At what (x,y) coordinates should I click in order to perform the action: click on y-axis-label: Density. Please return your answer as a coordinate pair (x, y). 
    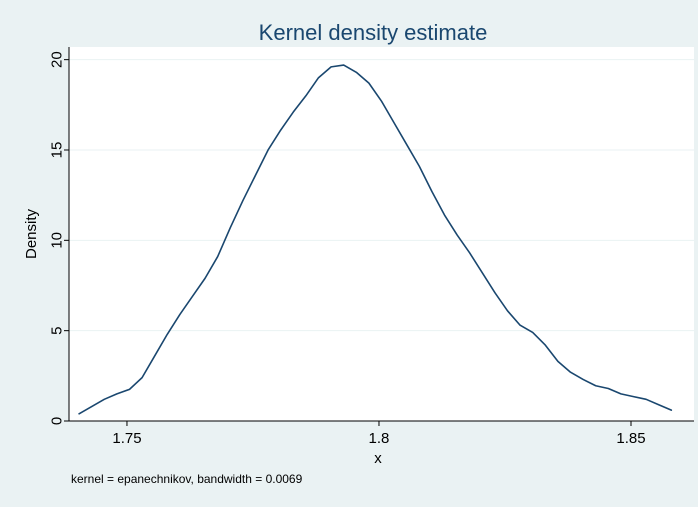
    Looking at the image, I should click on (31, 233).